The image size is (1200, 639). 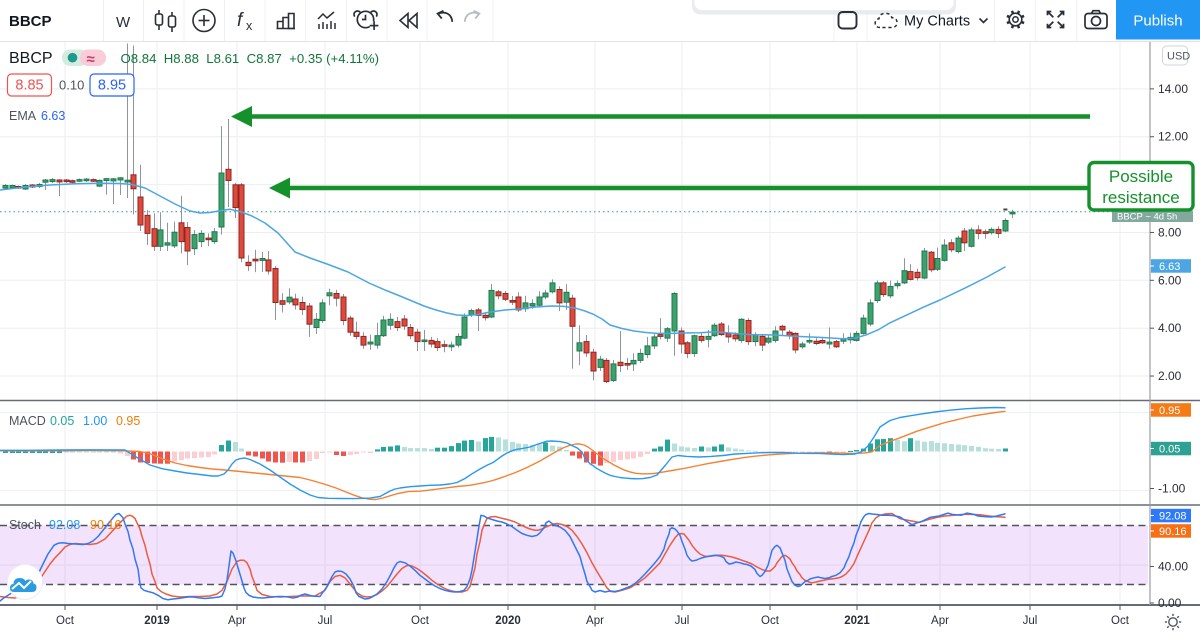 I want to click on svg-text: Stoch, so click(x=25, y=525).